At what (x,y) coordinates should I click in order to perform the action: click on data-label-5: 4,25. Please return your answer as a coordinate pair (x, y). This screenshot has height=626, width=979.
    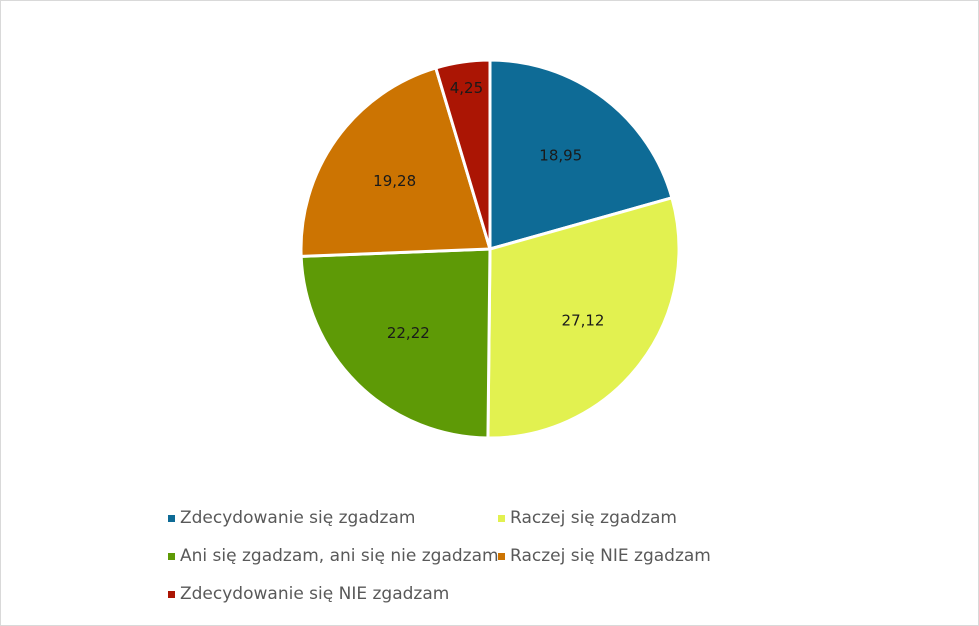
    Looking at the image, I should click on (466, 88).